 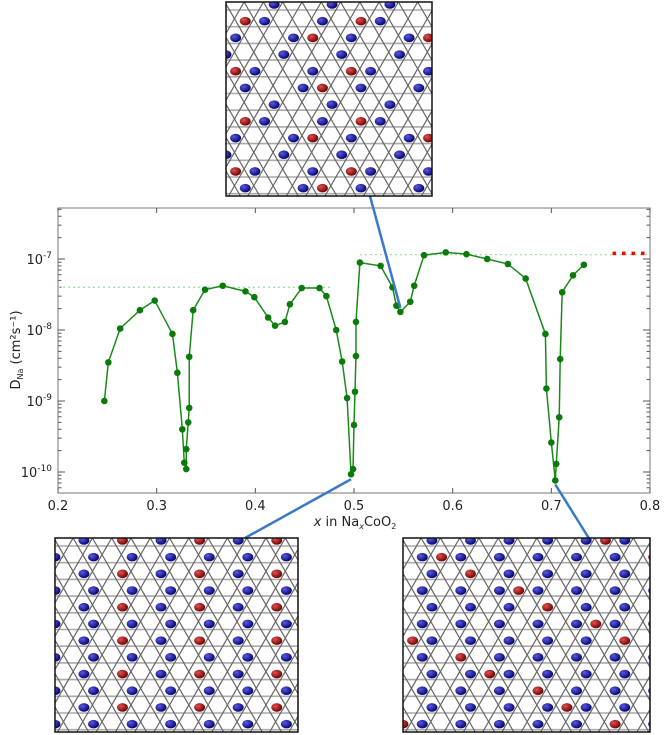 I want to click on lattice, so click(x=165, y=635).